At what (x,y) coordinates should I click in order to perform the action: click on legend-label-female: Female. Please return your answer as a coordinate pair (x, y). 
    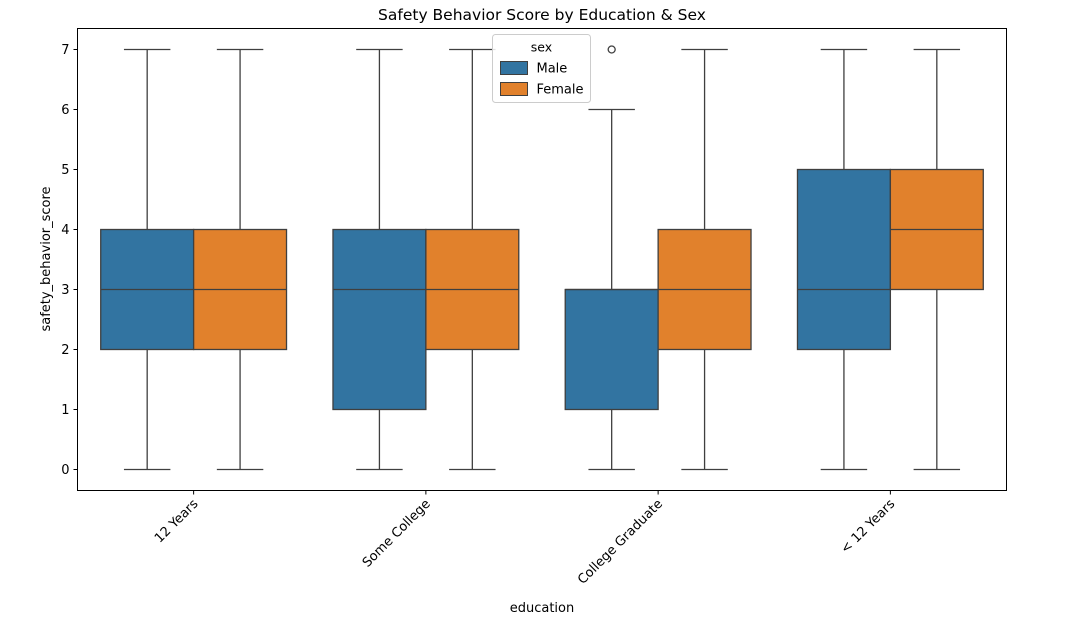
    Looking at the image, I should click on (560, 90).